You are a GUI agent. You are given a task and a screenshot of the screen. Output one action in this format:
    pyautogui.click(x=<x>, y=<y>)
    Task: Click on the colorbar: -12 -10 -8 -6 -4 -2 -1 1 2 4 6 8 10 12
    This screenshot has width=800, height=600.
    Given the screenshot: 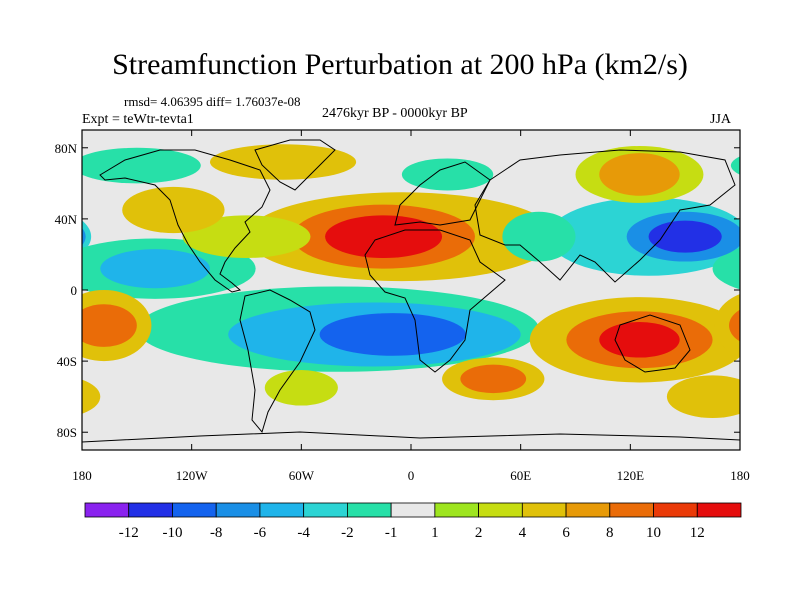 What is the action you would take?
    pyautogui.click(x=413, y=521)
    